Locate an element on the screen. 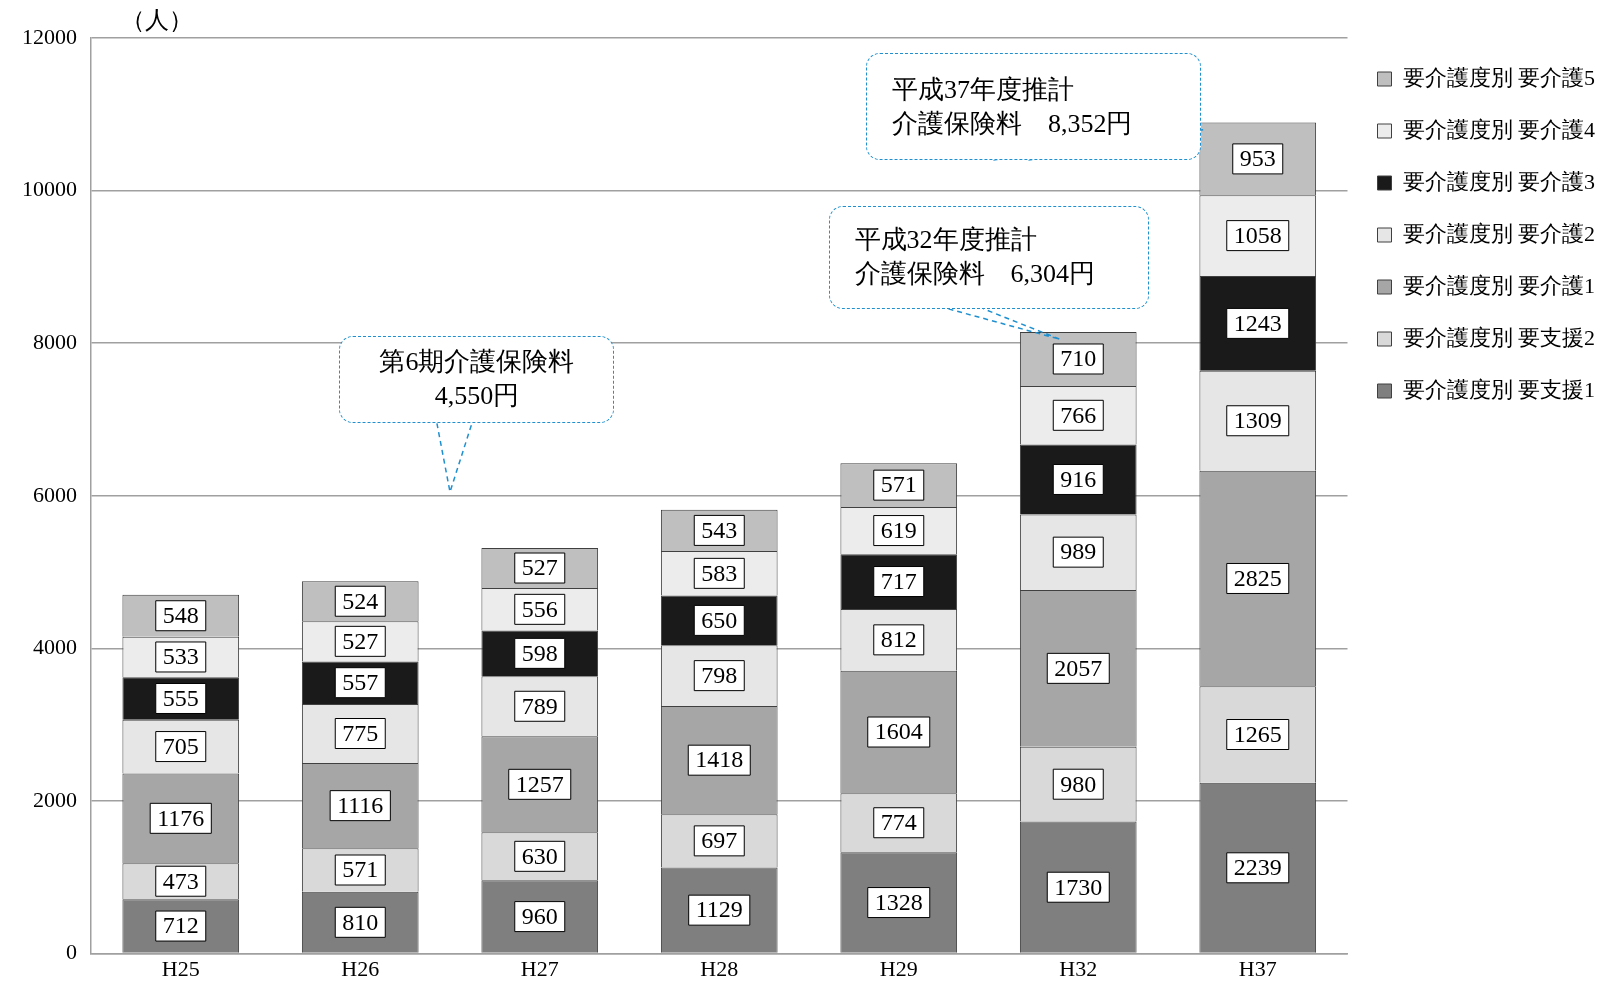 The image size is (1623, 994). x-tick-label: H37 is located at coordinates (1257, 968).